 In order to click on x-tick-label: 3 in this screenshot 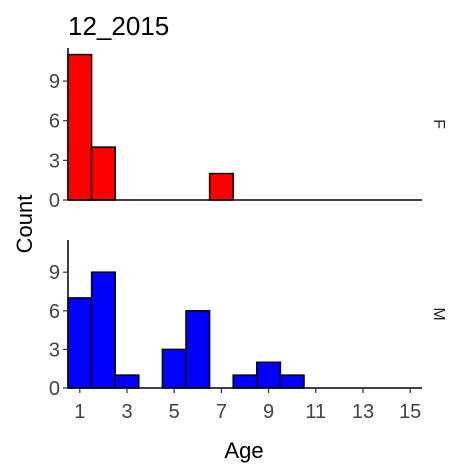, I will do `click(126, 412)`.